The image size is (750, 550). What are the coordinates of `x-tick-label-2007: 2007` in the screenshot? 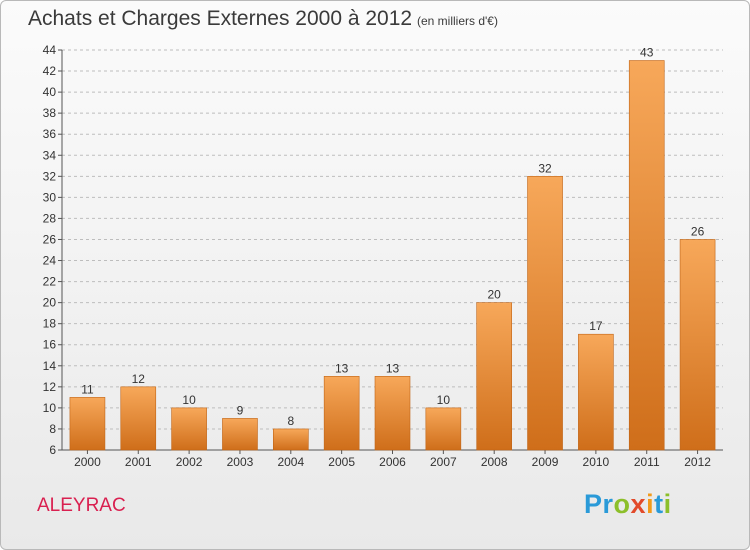 It's located at (443, 462).